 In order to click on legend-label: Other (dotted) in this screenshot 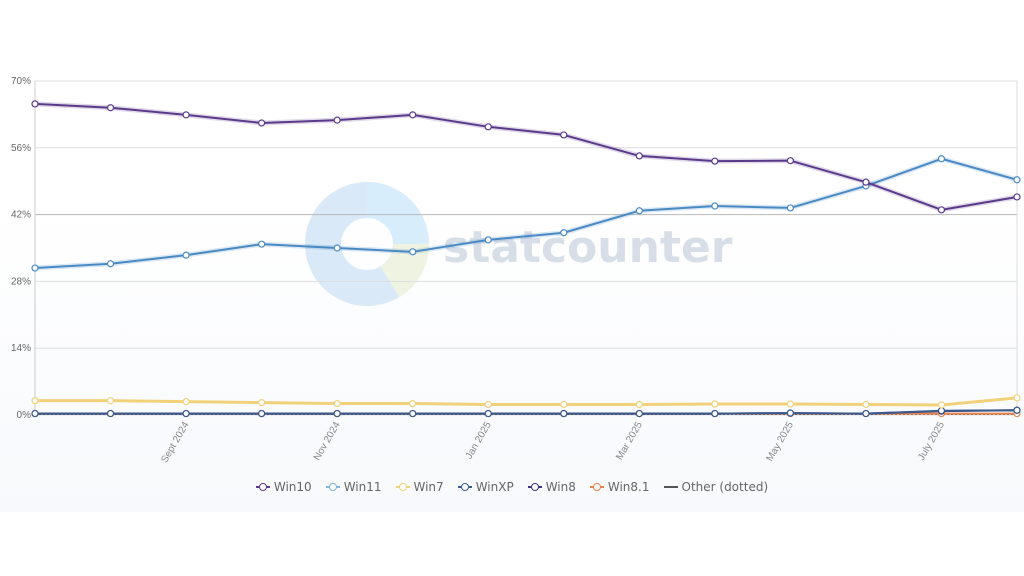, I will do `click(725, 487)`.